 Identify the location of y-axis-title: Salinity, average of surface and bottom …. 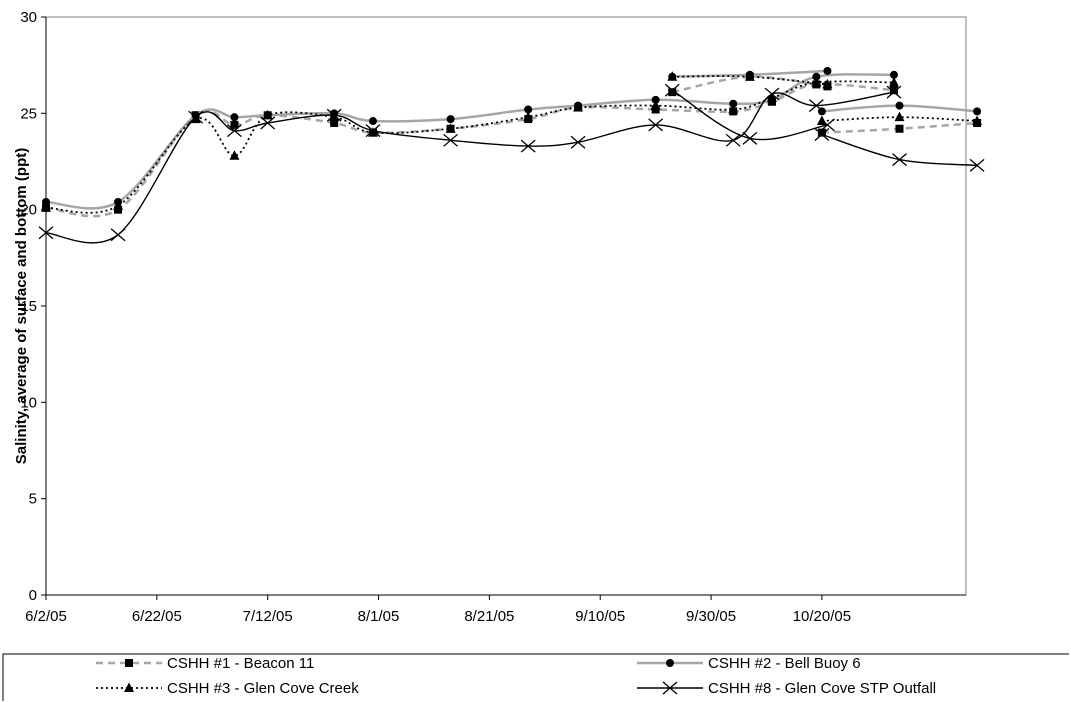
(21, 306).